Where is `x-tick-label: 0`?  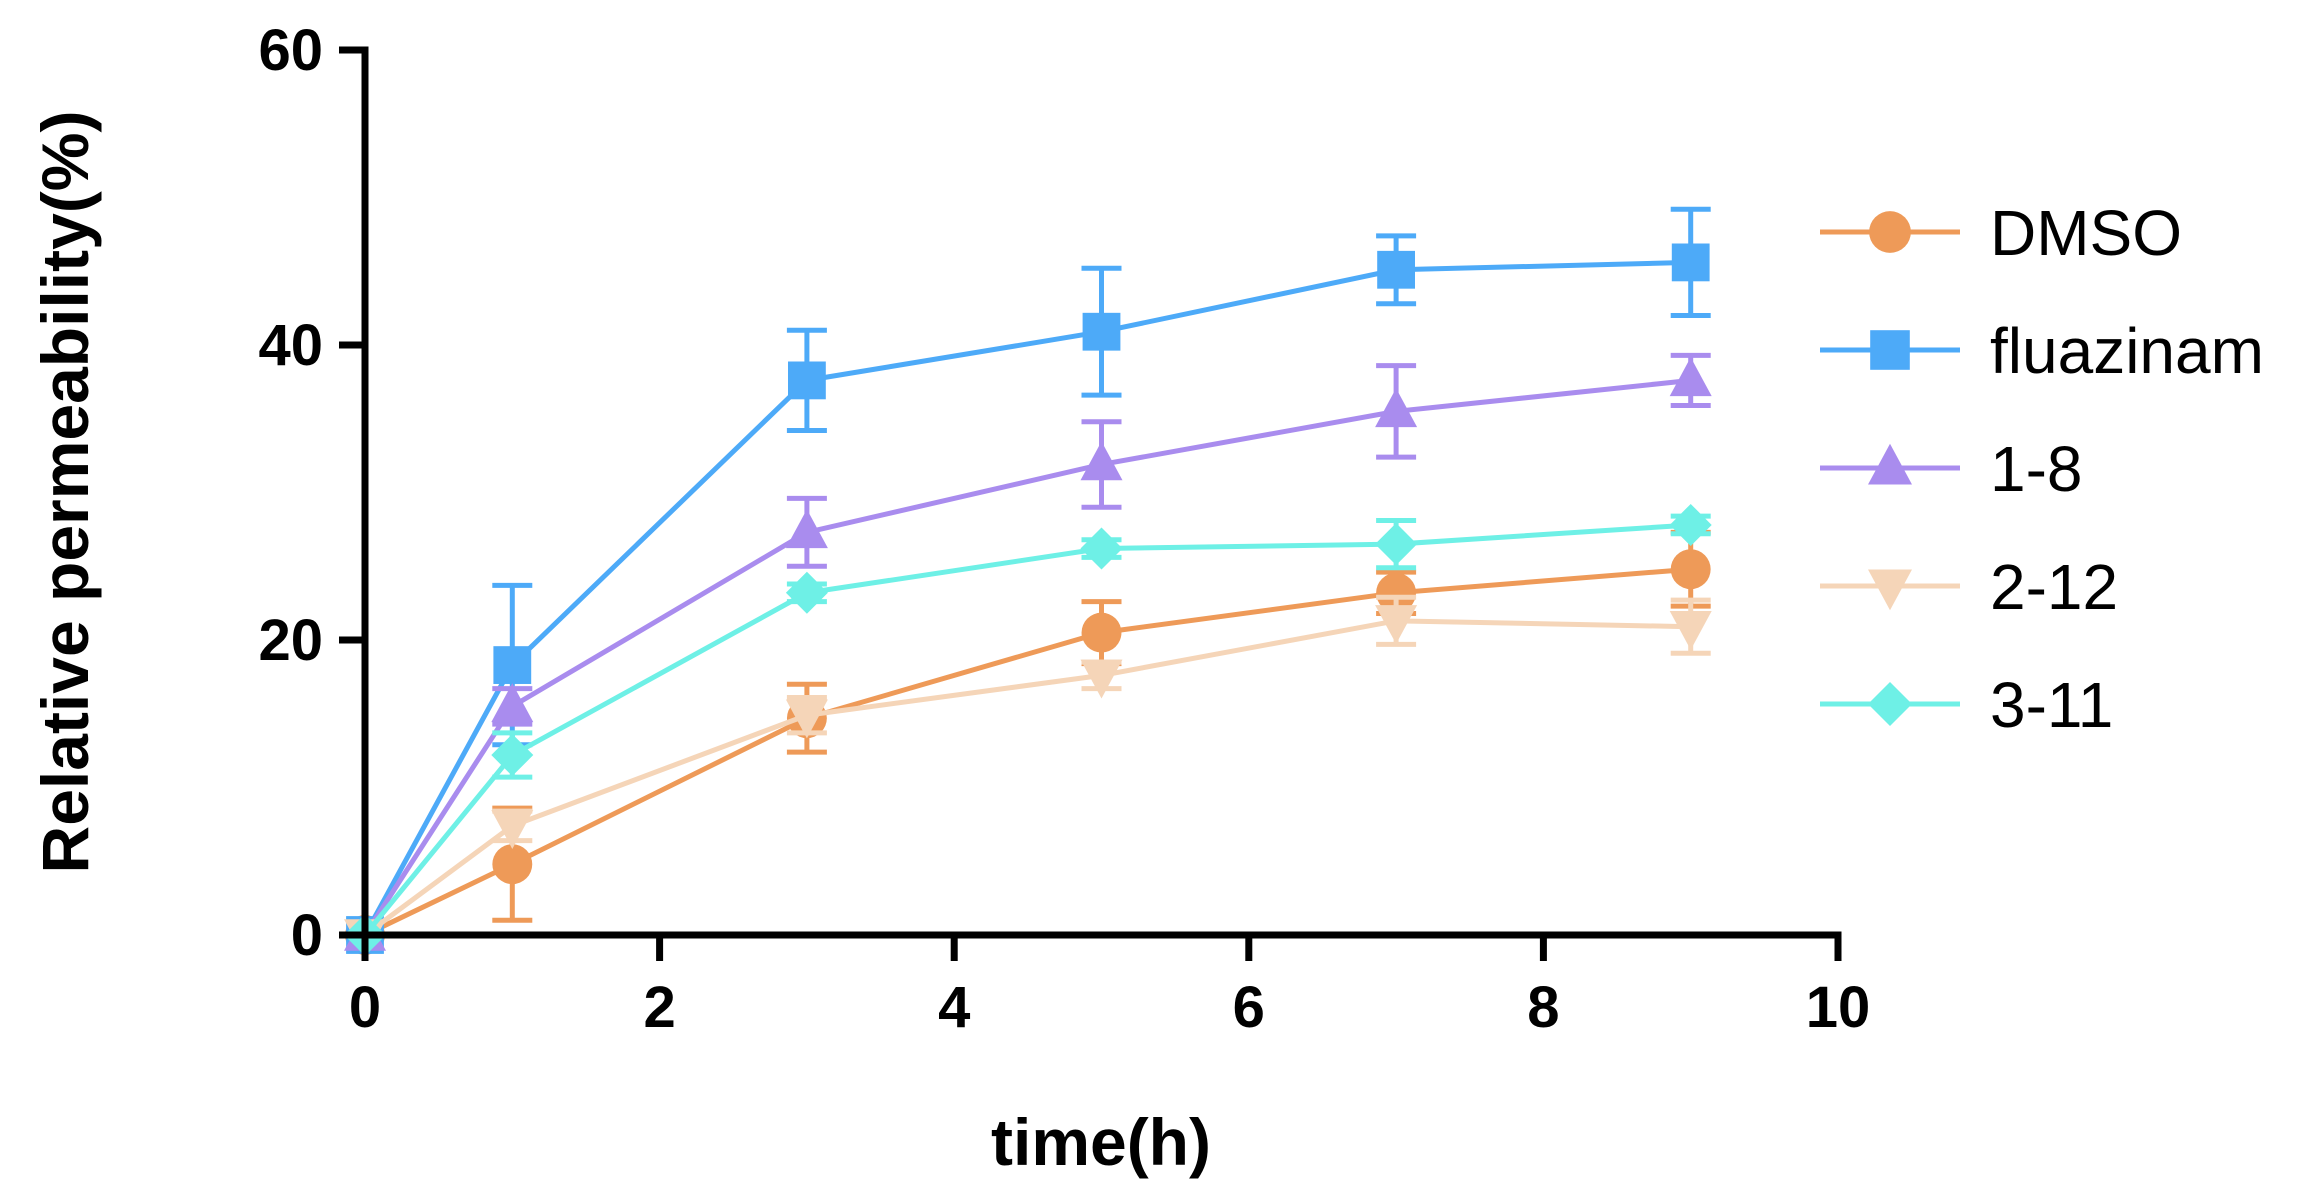 x-tick-label: 0 is located at coordinates (365, 1007).